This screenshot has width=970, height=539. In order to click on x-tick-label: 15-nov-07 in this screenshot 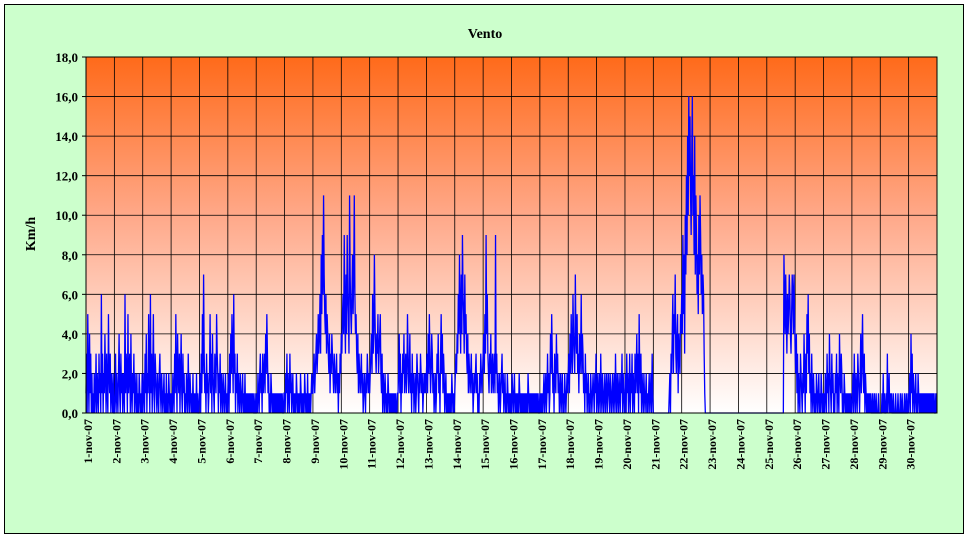, I will do `click(485, 444)`.